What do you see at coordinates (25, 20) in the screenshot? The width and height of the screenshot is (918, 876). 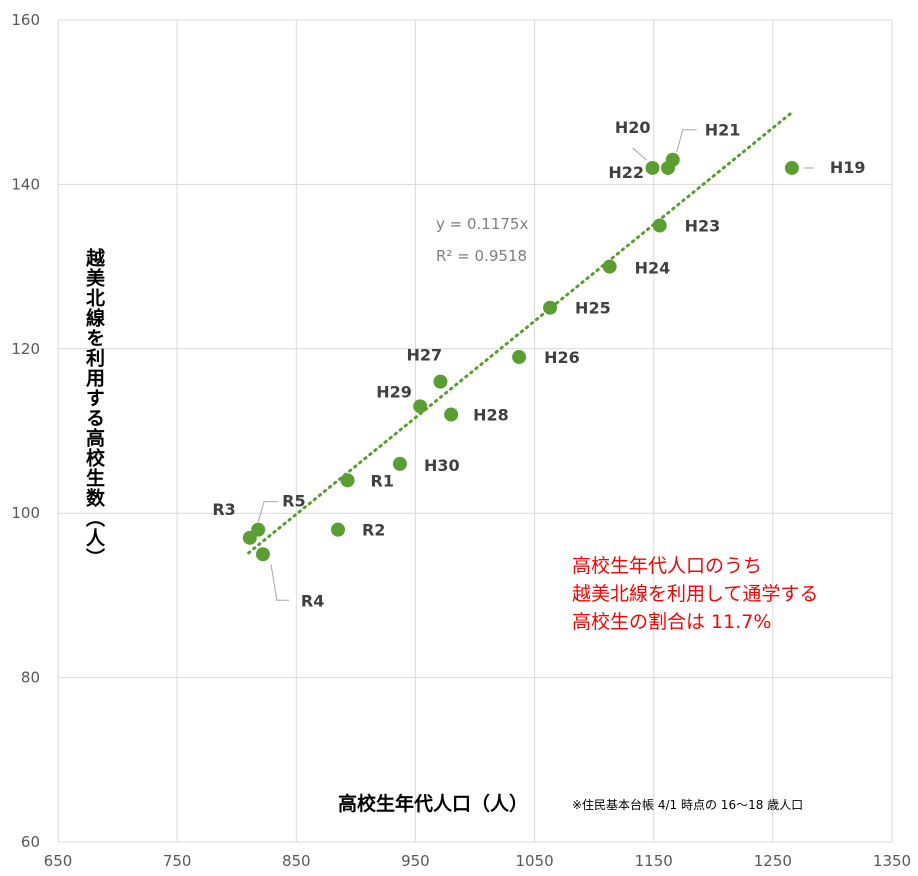 I see `y-tick-label: 160` at bounding box center [25, 20].